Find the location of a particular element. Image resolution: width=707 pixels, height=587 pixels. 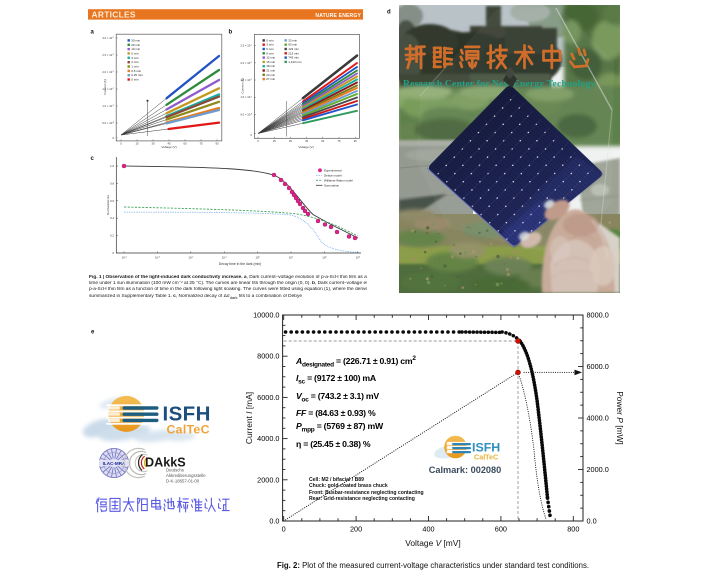

svg-text: 0.25 min is located at coordinates (137, 75).